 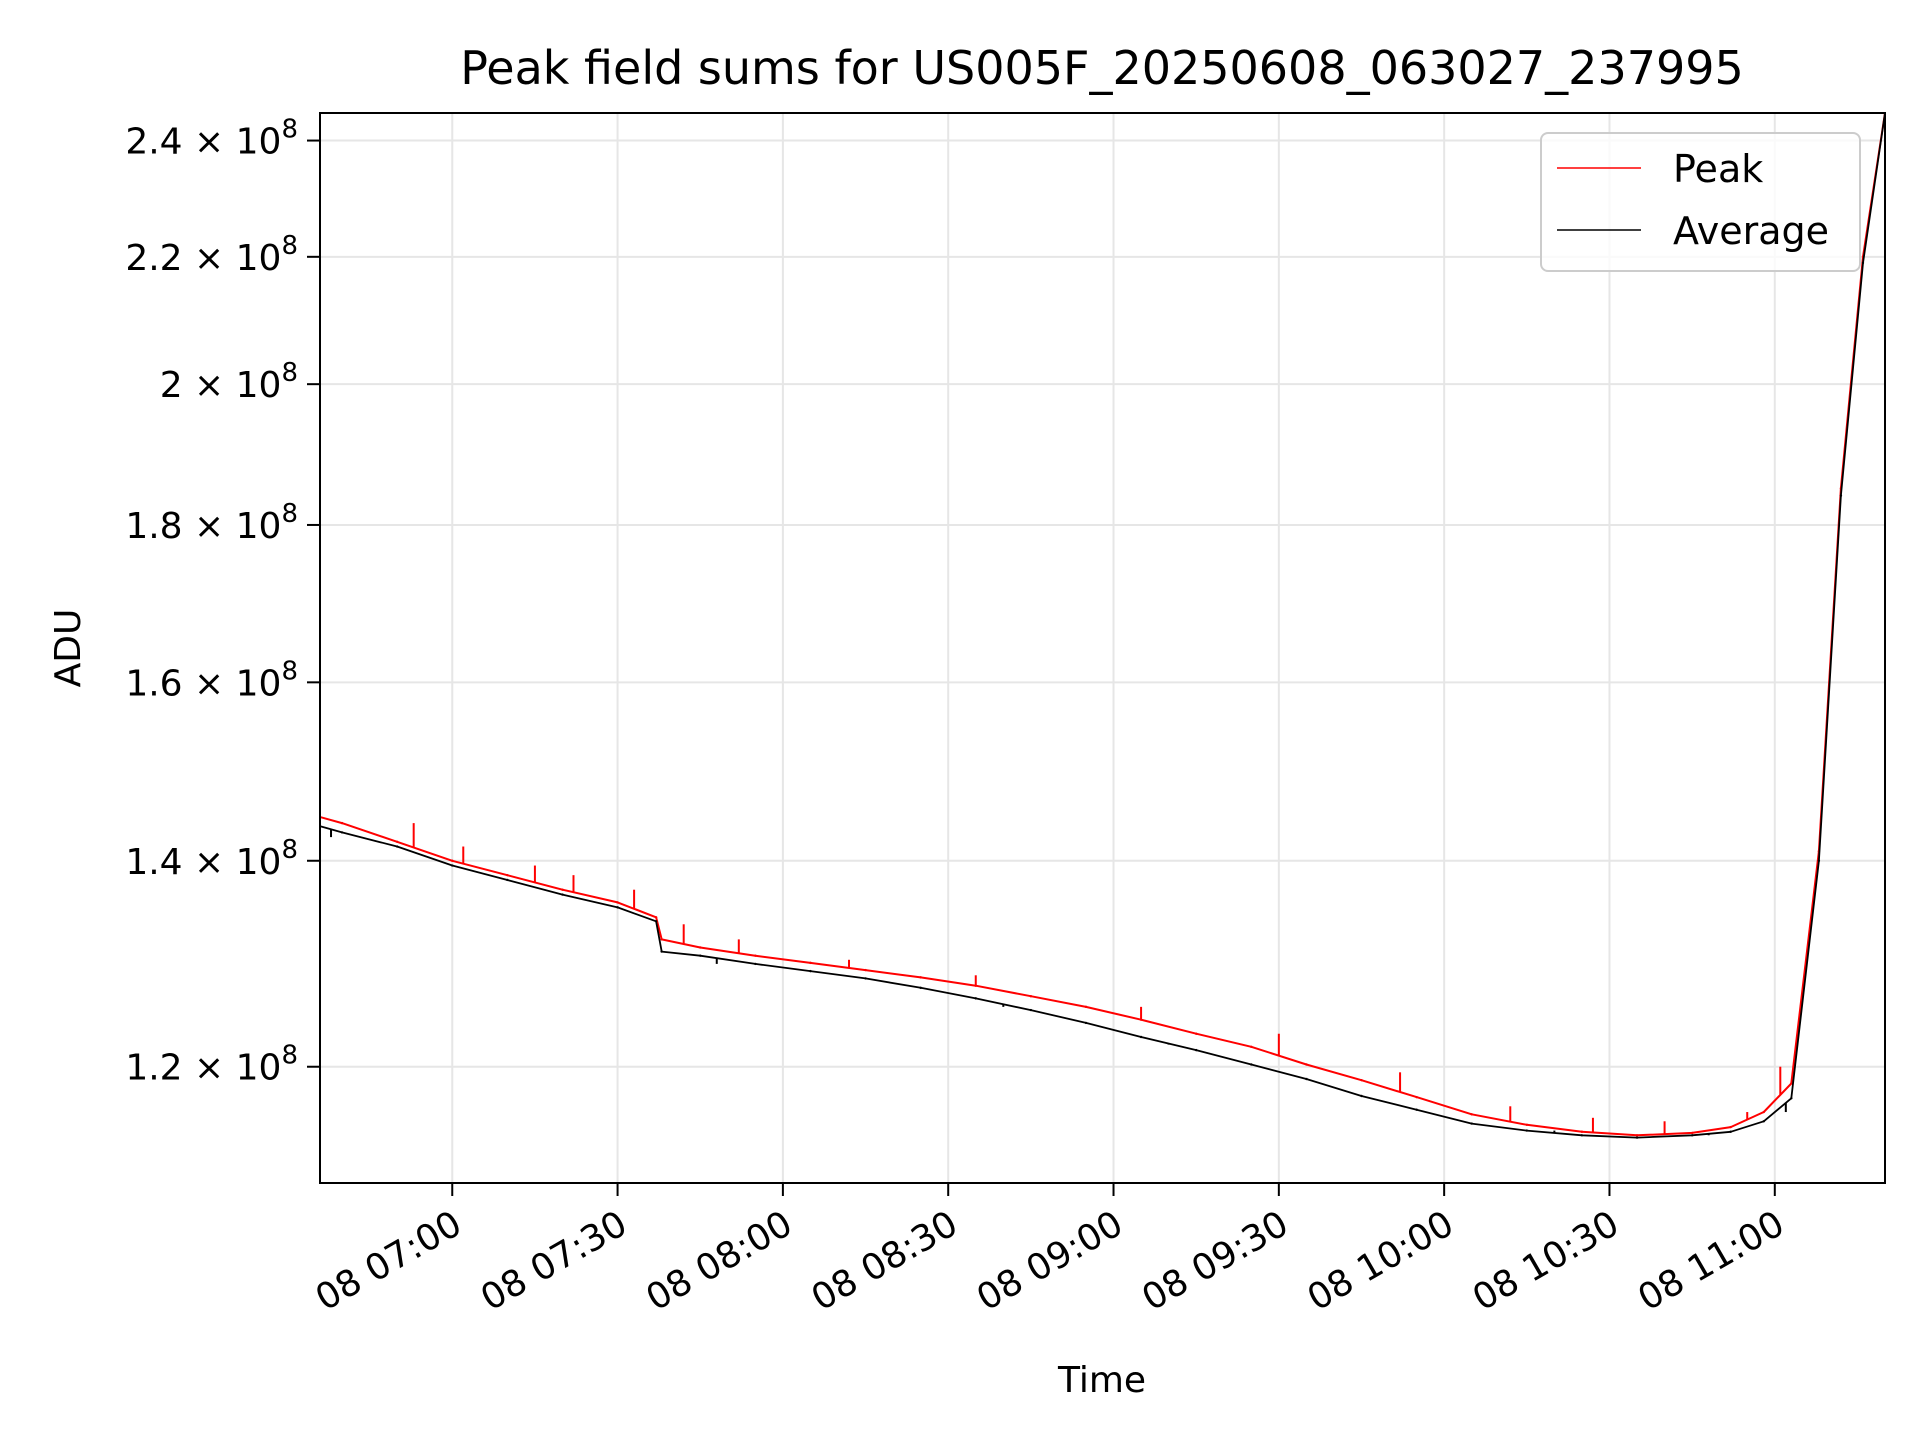 I want to click on y-tick-label: 1.8 × 108, so click(x=211, y=523).